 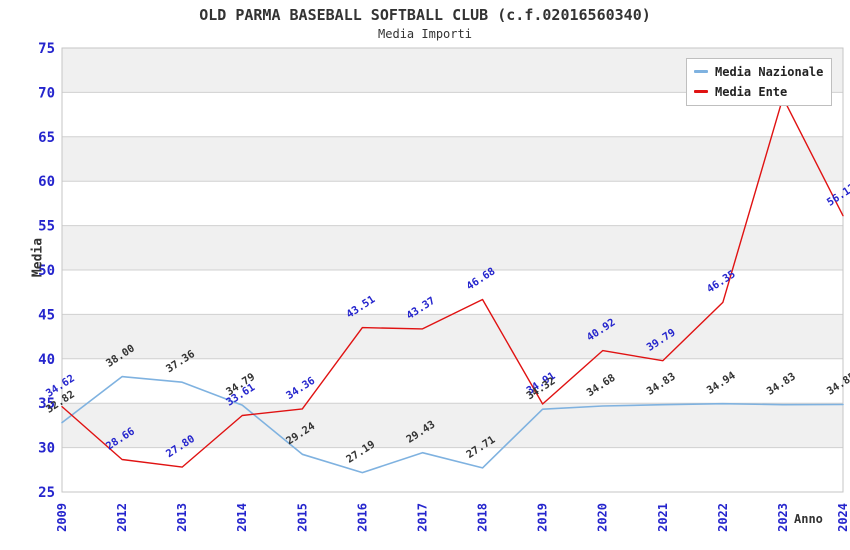 I want to click on x-tick-label: 2019, so click(x=543, y=517).